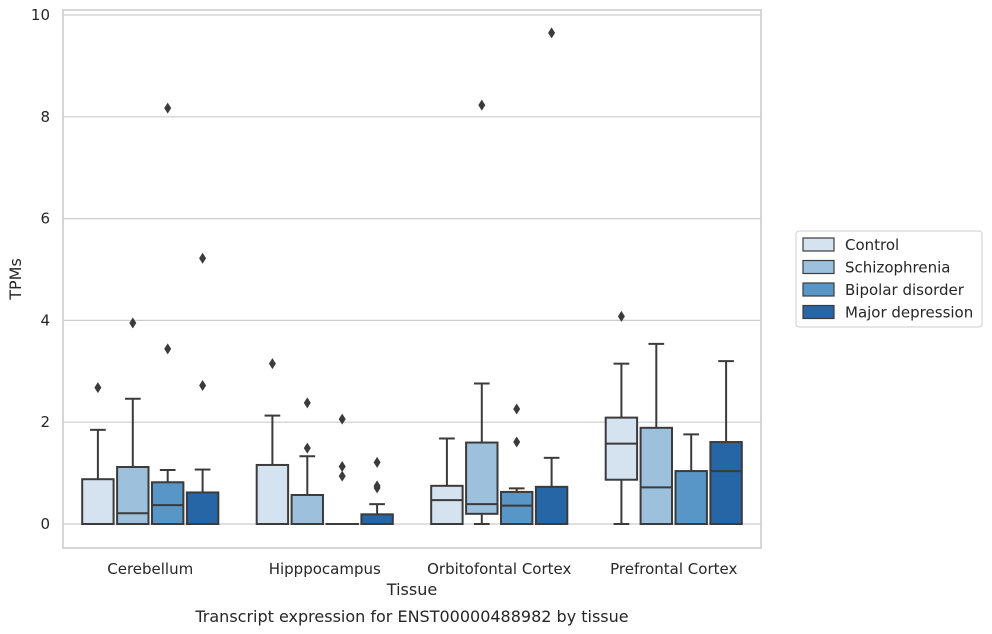 The width and height of the screenshot is (992, 634). What do you see at coordinates (897, 268) in the screenshot?
I see `legend-label: Schizophrenia` at bounding box center [897, 268].